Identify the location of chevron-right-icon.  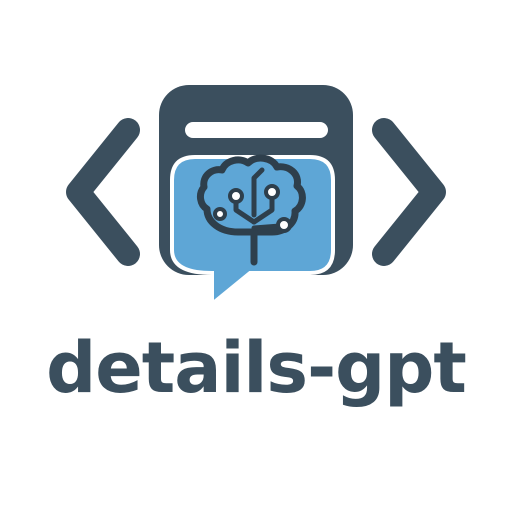
(409, 192).